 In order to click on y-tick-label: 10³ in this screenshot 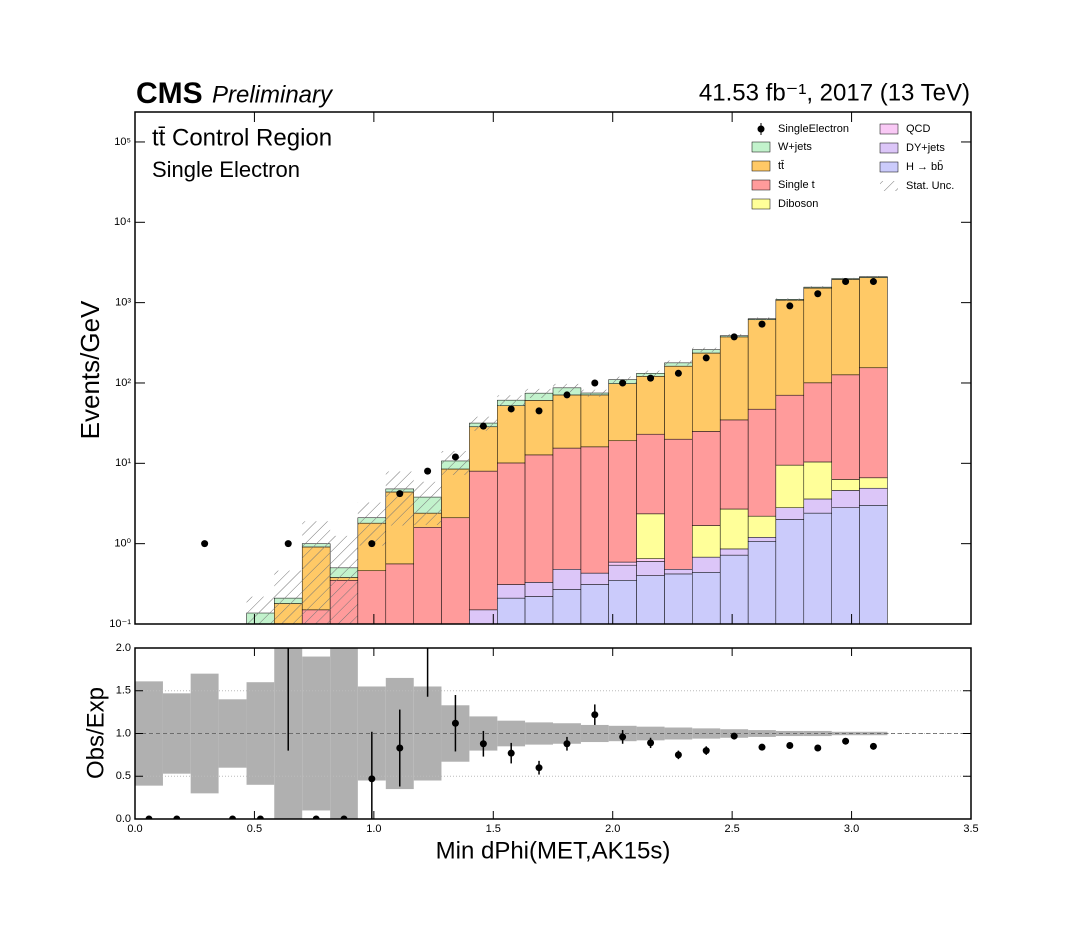, I will do `click(123, 303)`.